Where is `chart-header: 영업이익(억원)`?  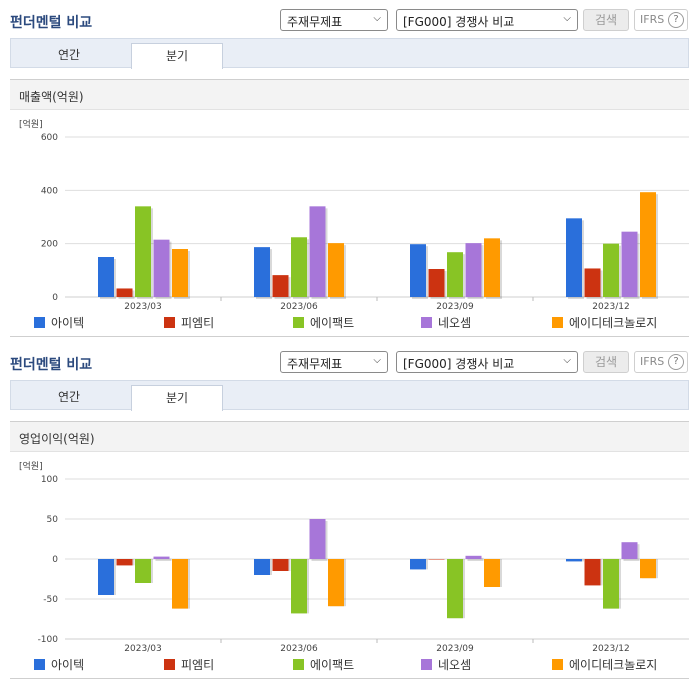 chart-header: 영업이익(억원) is located at coordinates (349, 437).